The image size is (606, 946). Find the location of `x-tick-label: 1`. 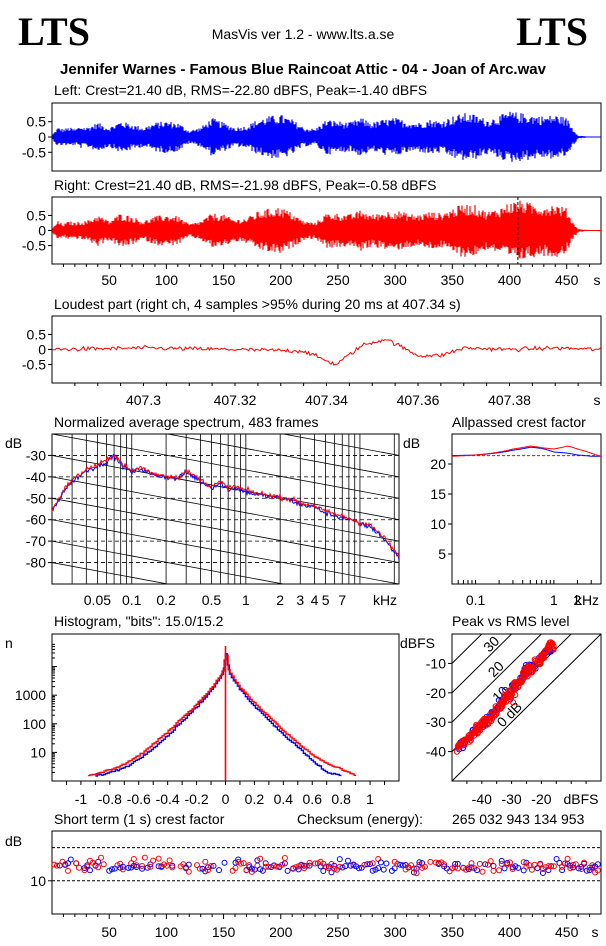

x-tick-label: 1 is located at coordinates (370, 799).